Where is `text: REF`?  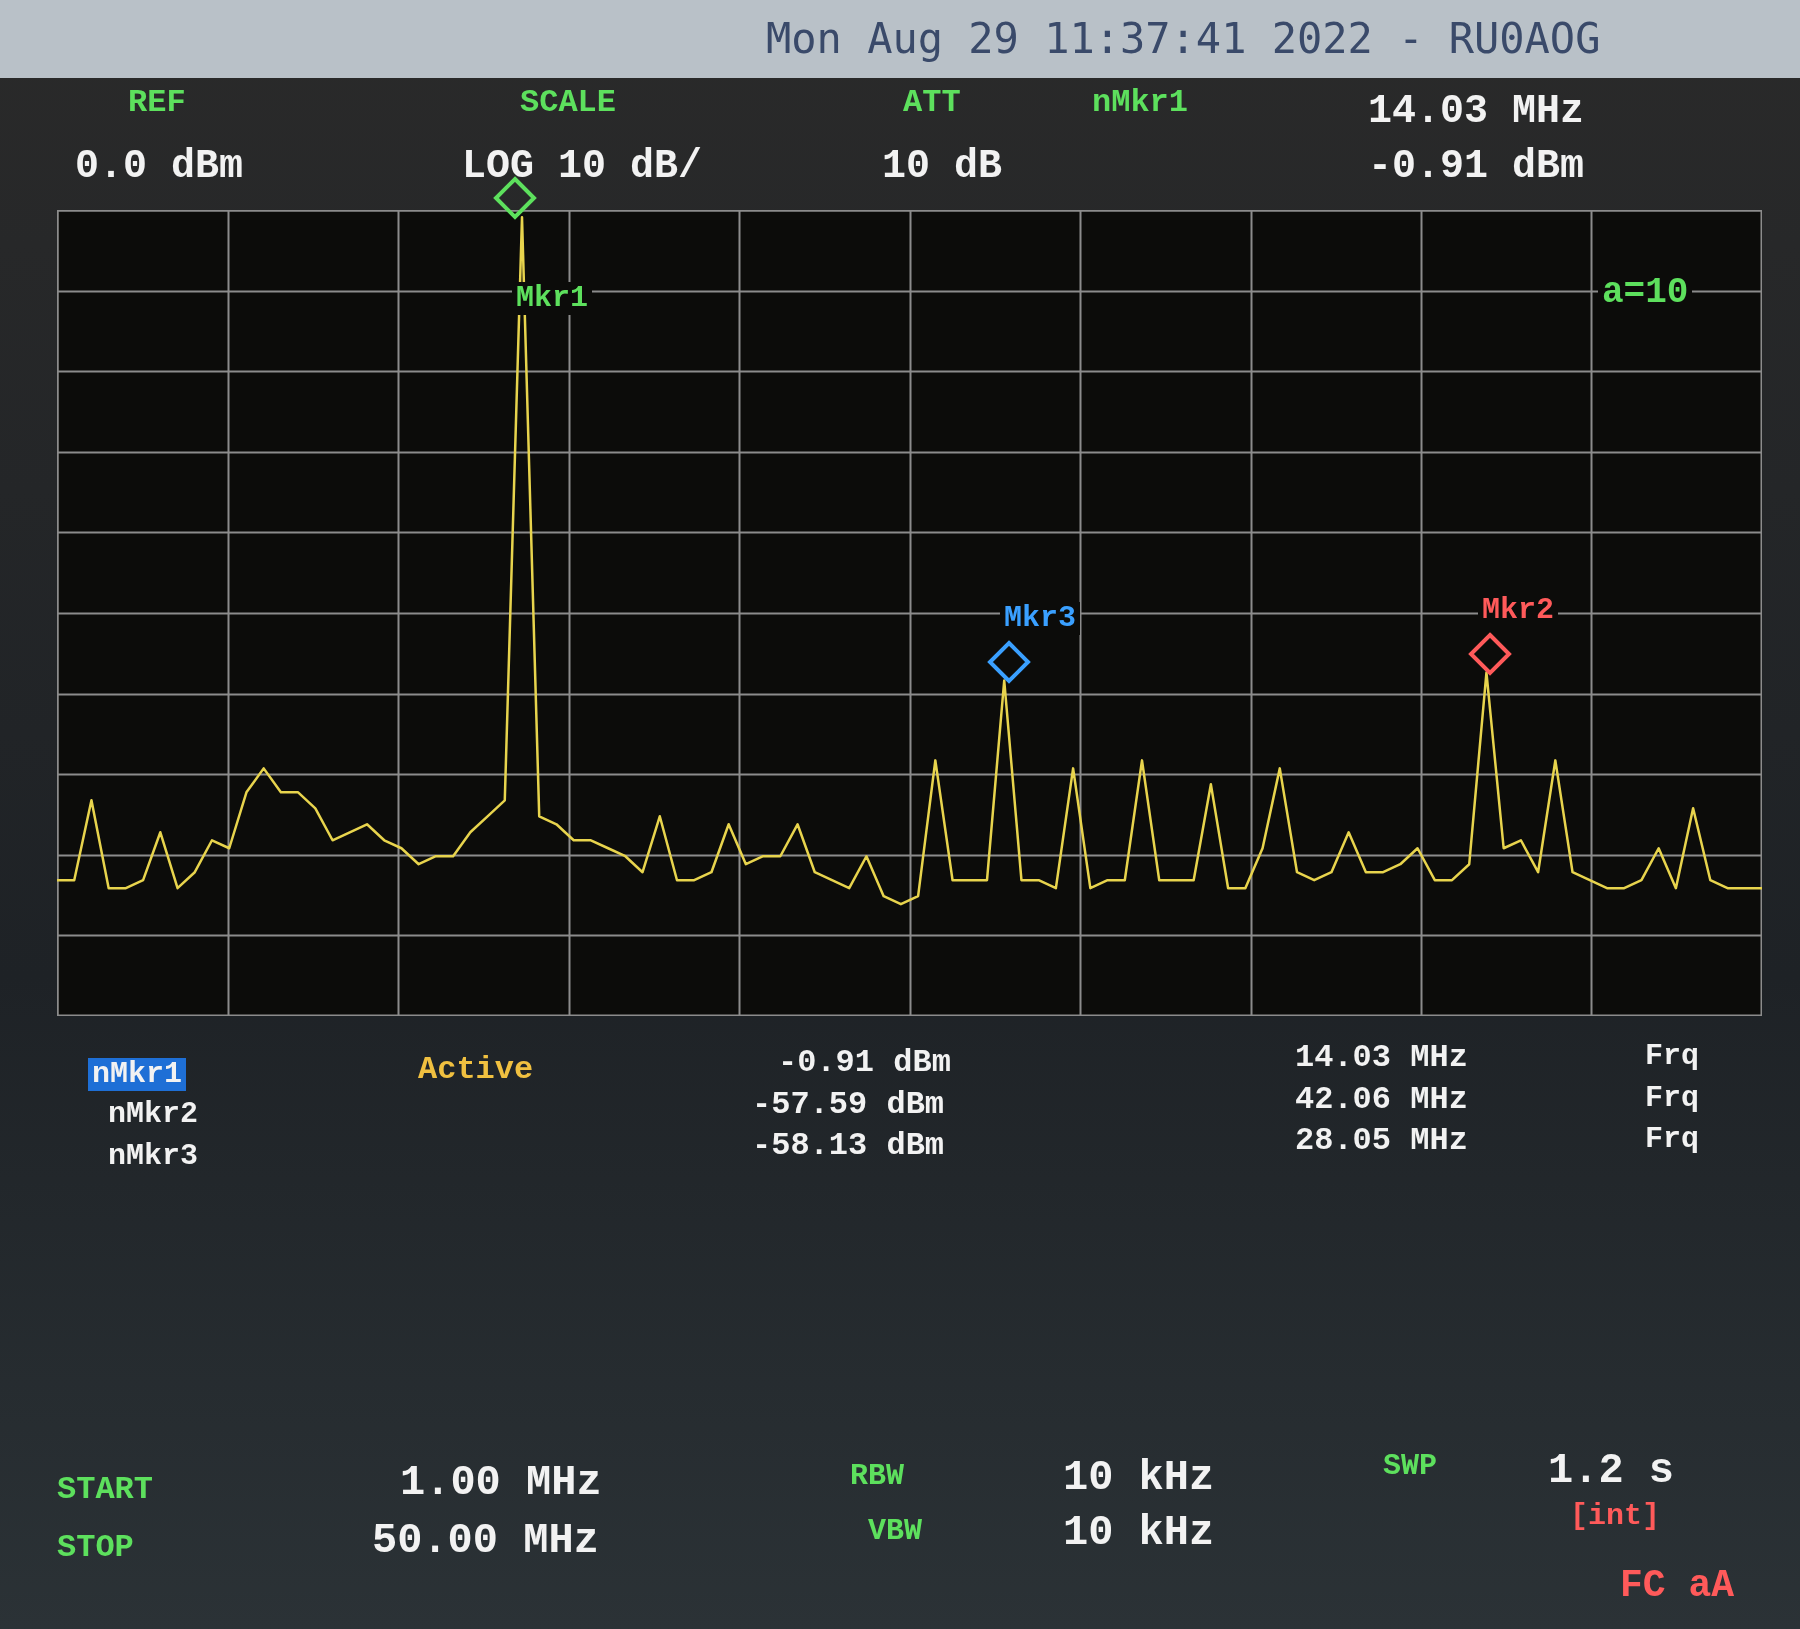 text: REF is located at coordinates (157, 102).